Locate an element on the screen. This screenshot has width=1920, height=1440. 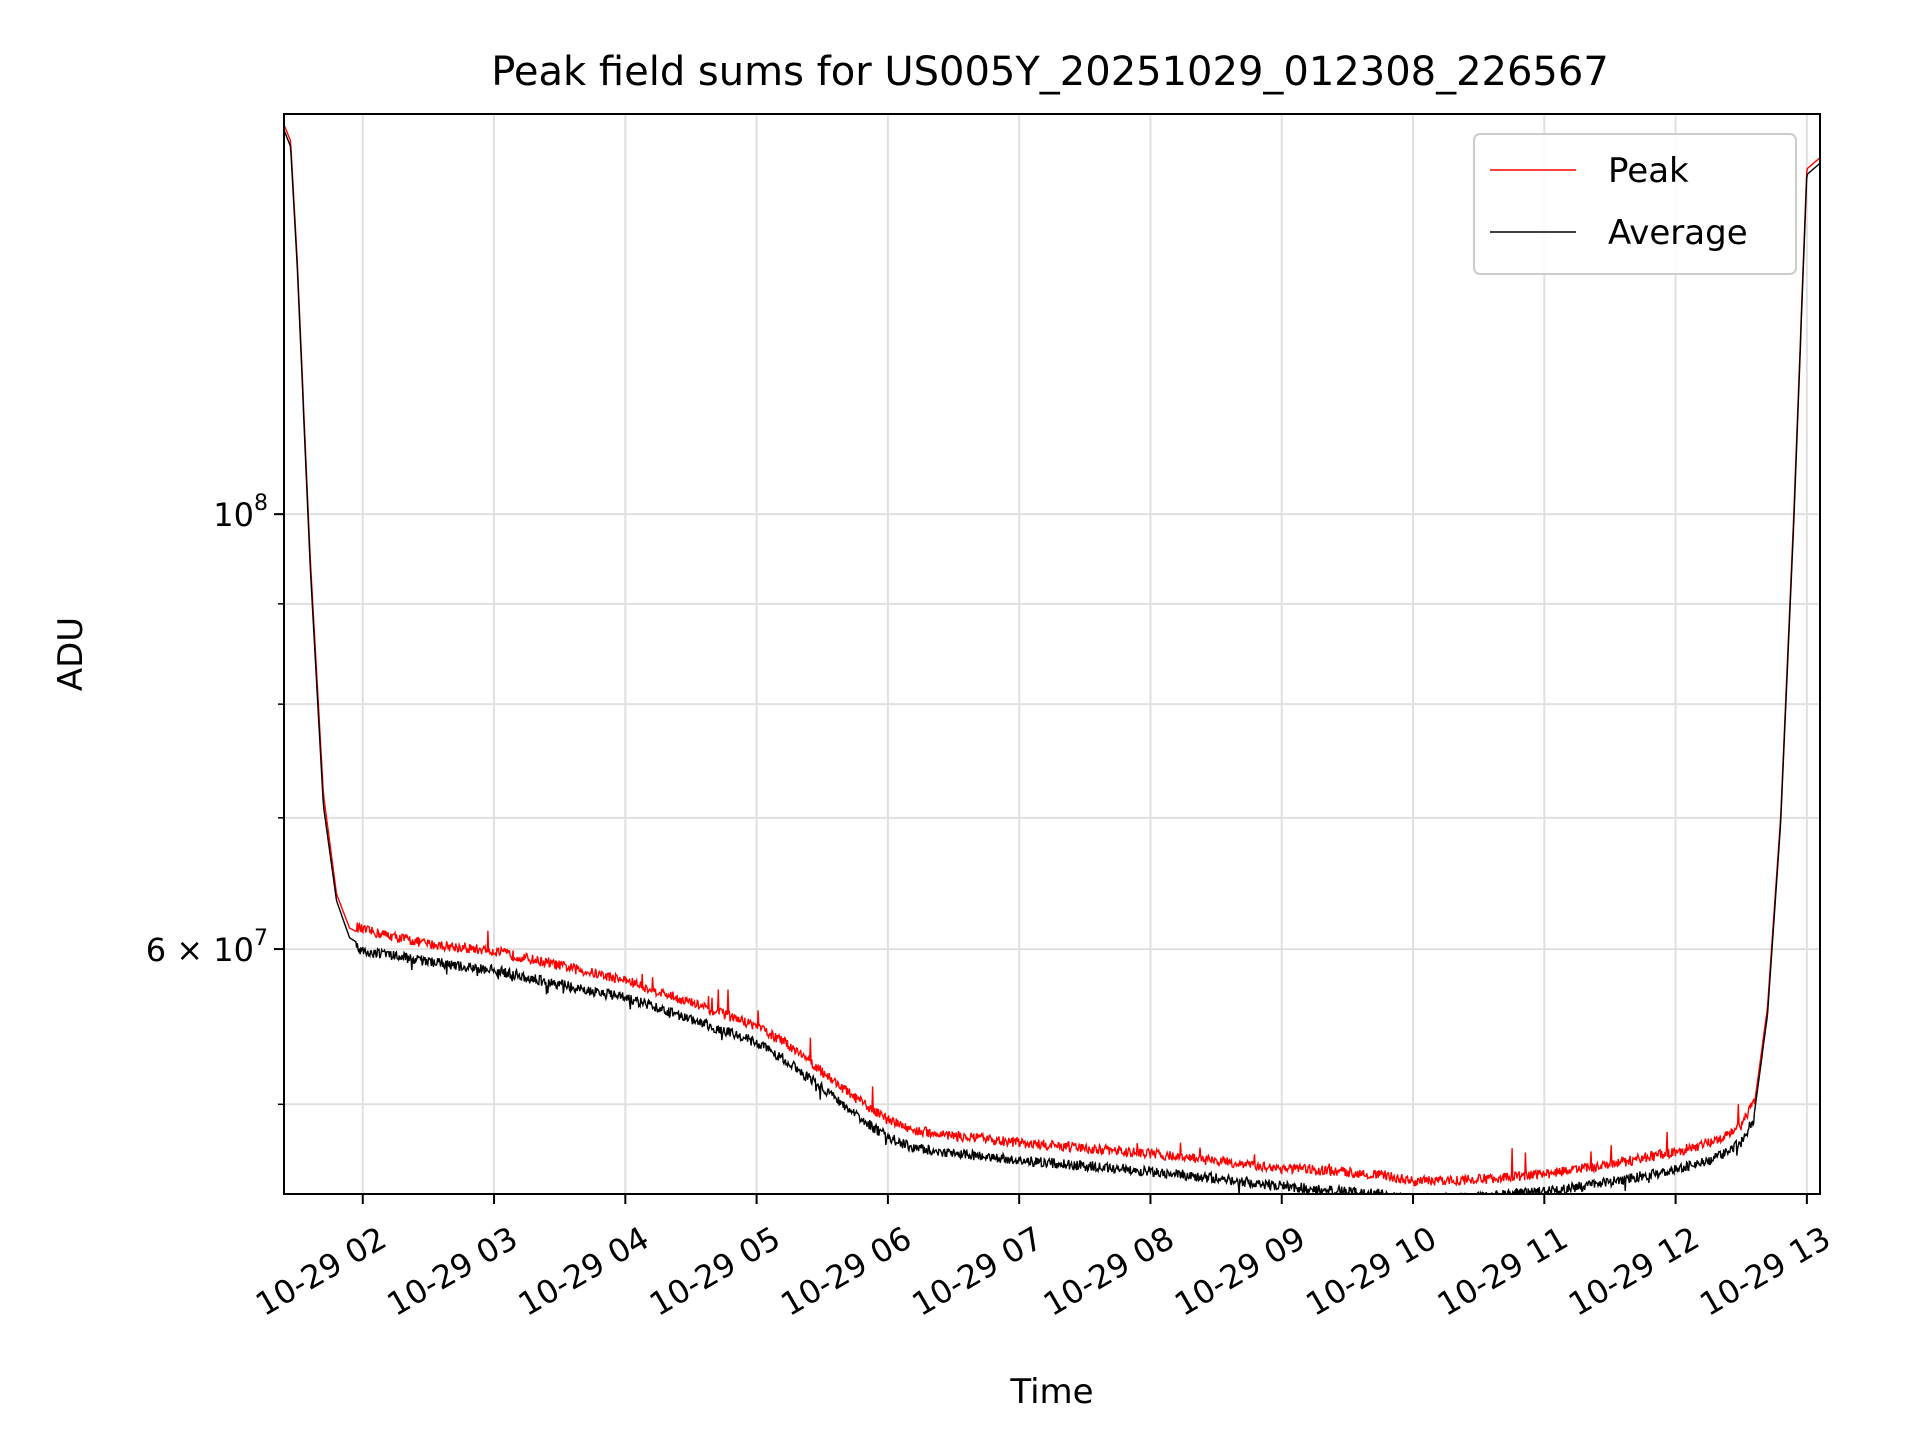
y-axis-label: ADU is located at coordinates (71, 654).